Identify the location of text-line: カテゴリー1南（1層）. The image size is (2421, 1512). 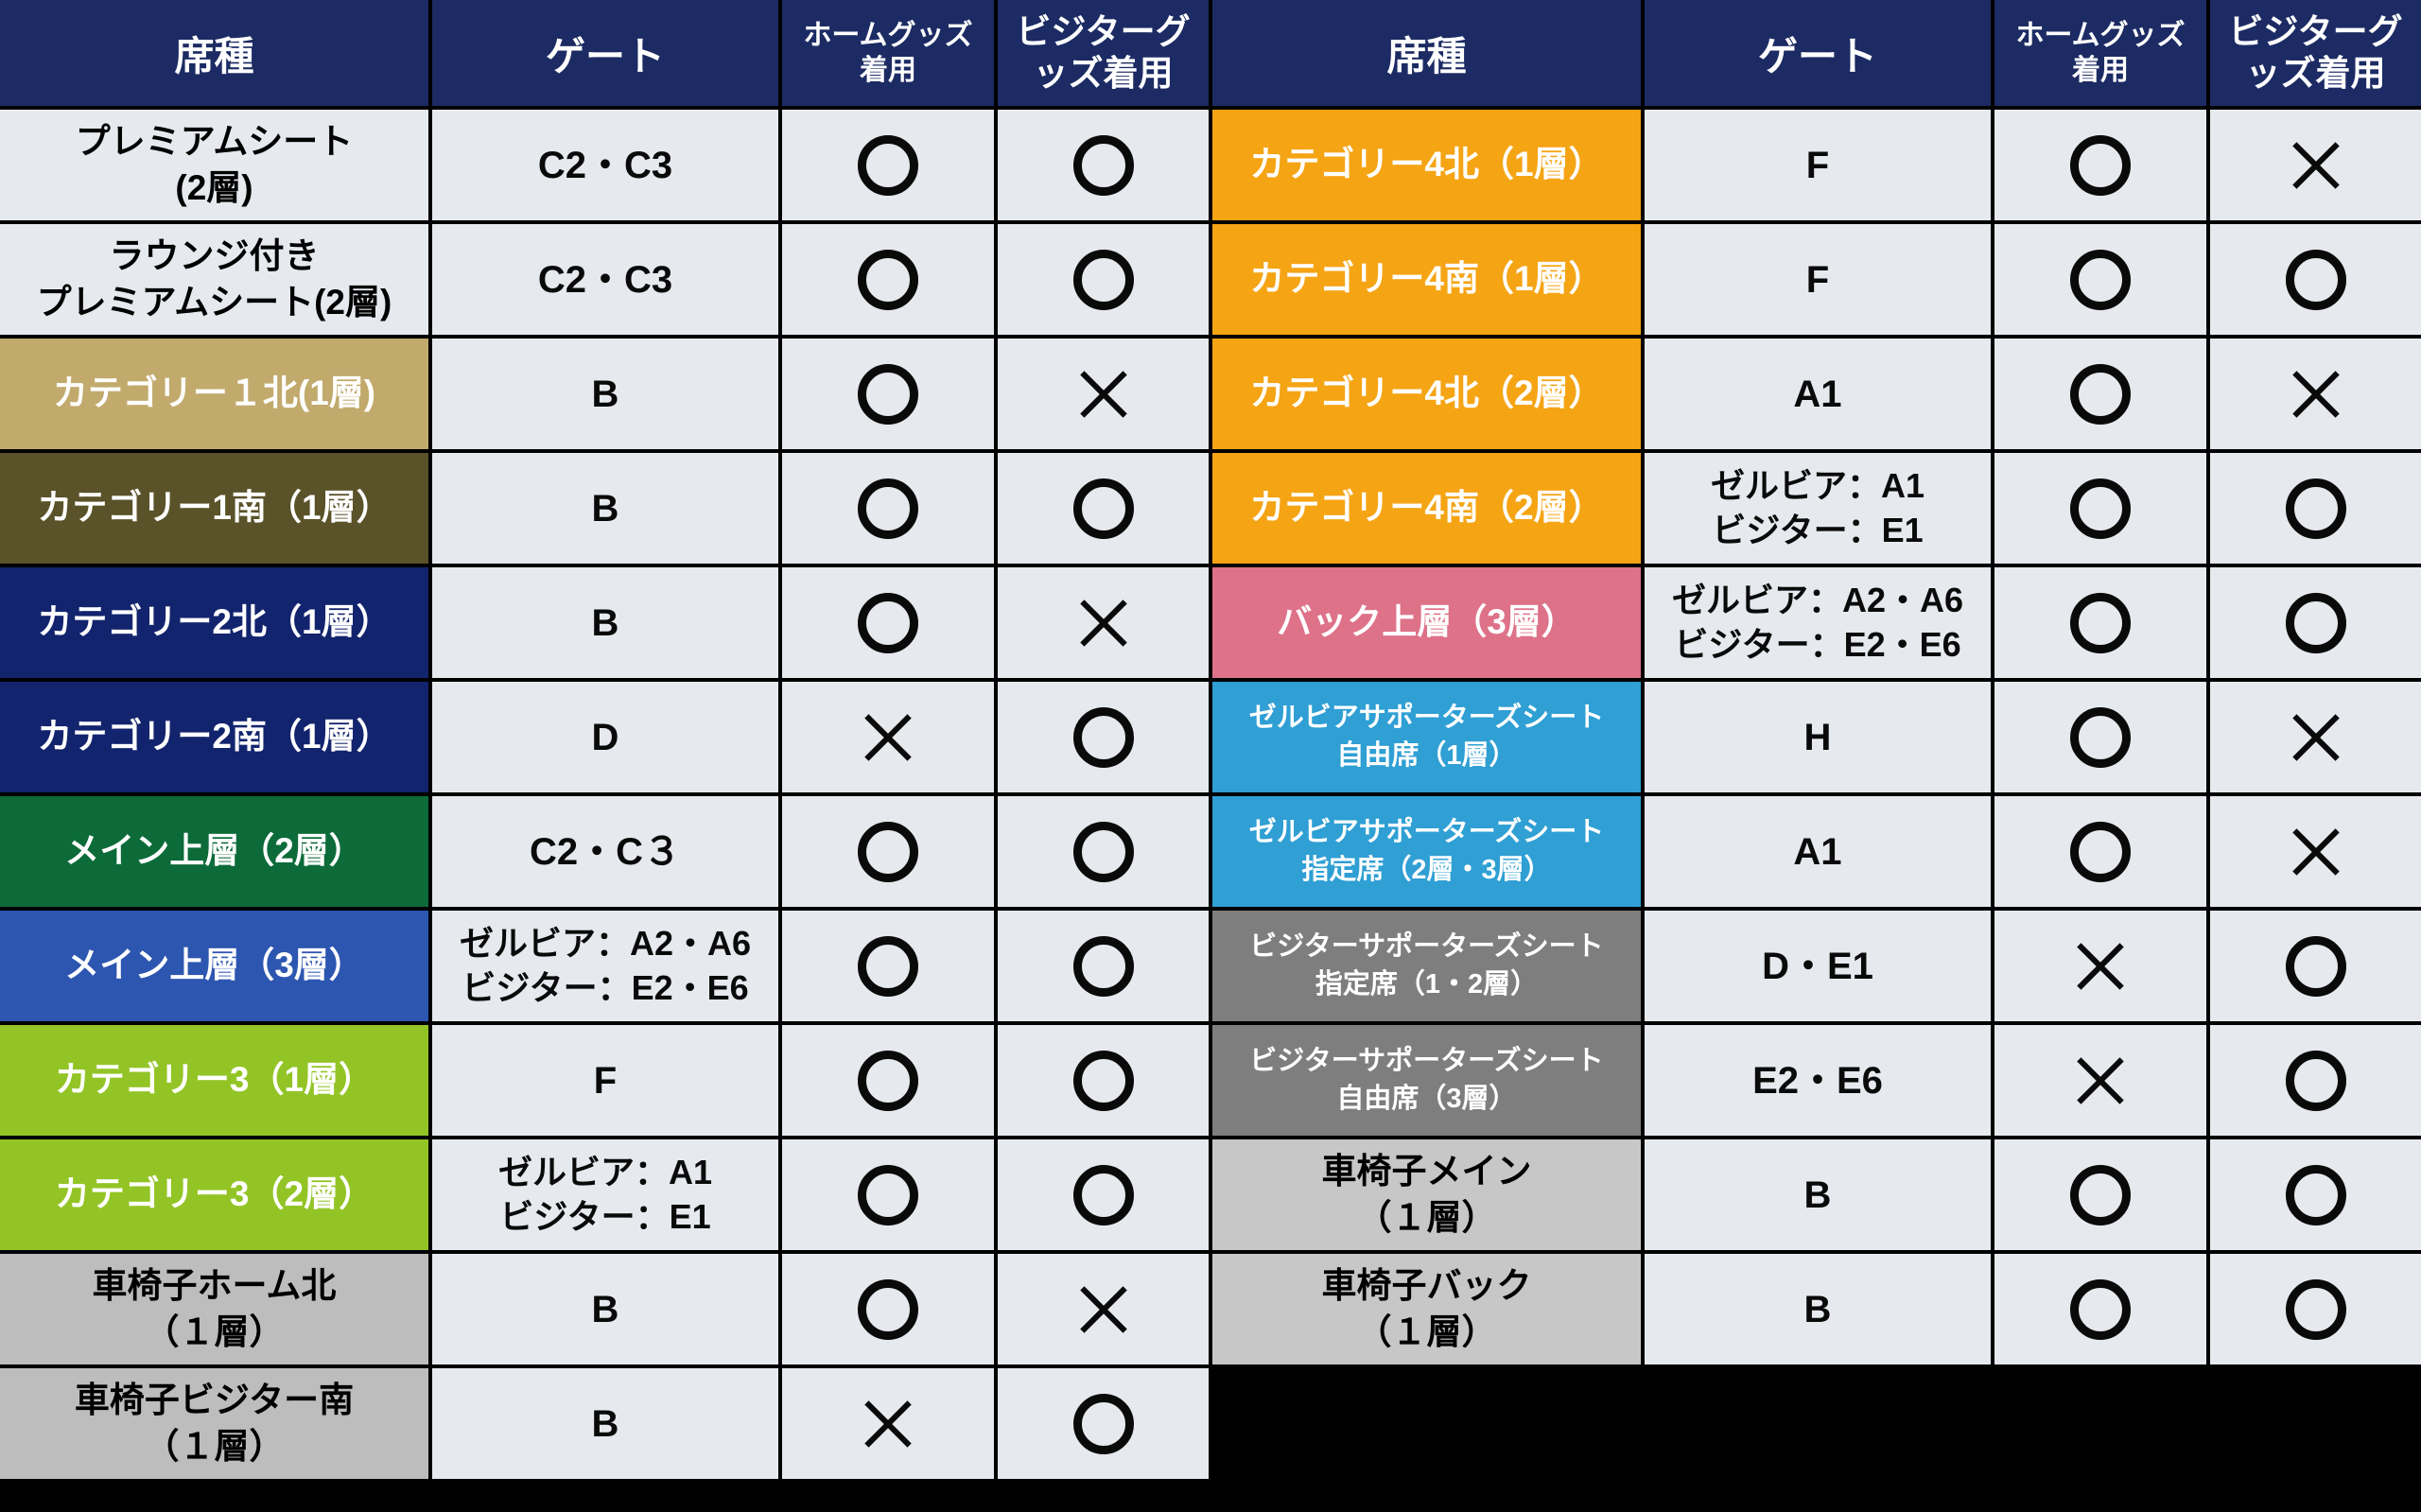
(214, 508).